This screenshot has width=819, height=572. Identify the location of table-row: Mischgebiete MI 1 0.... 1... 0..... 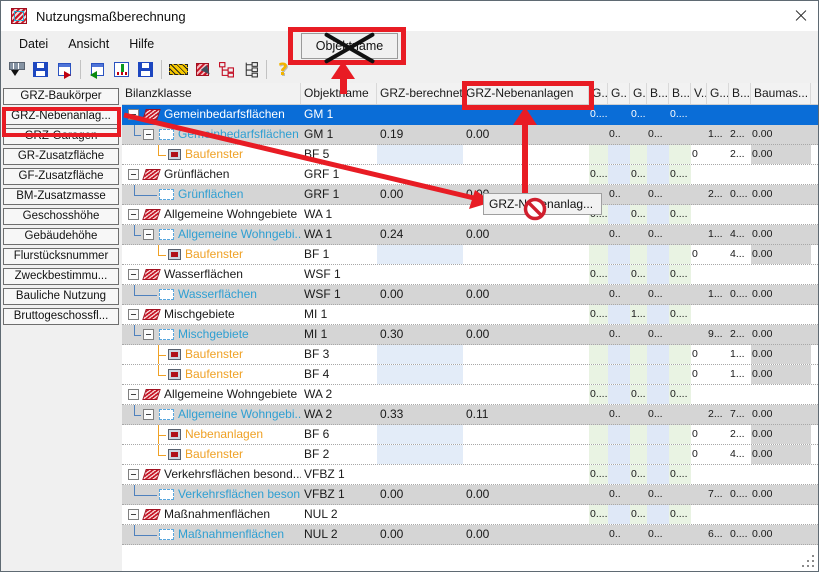
(470, 315).